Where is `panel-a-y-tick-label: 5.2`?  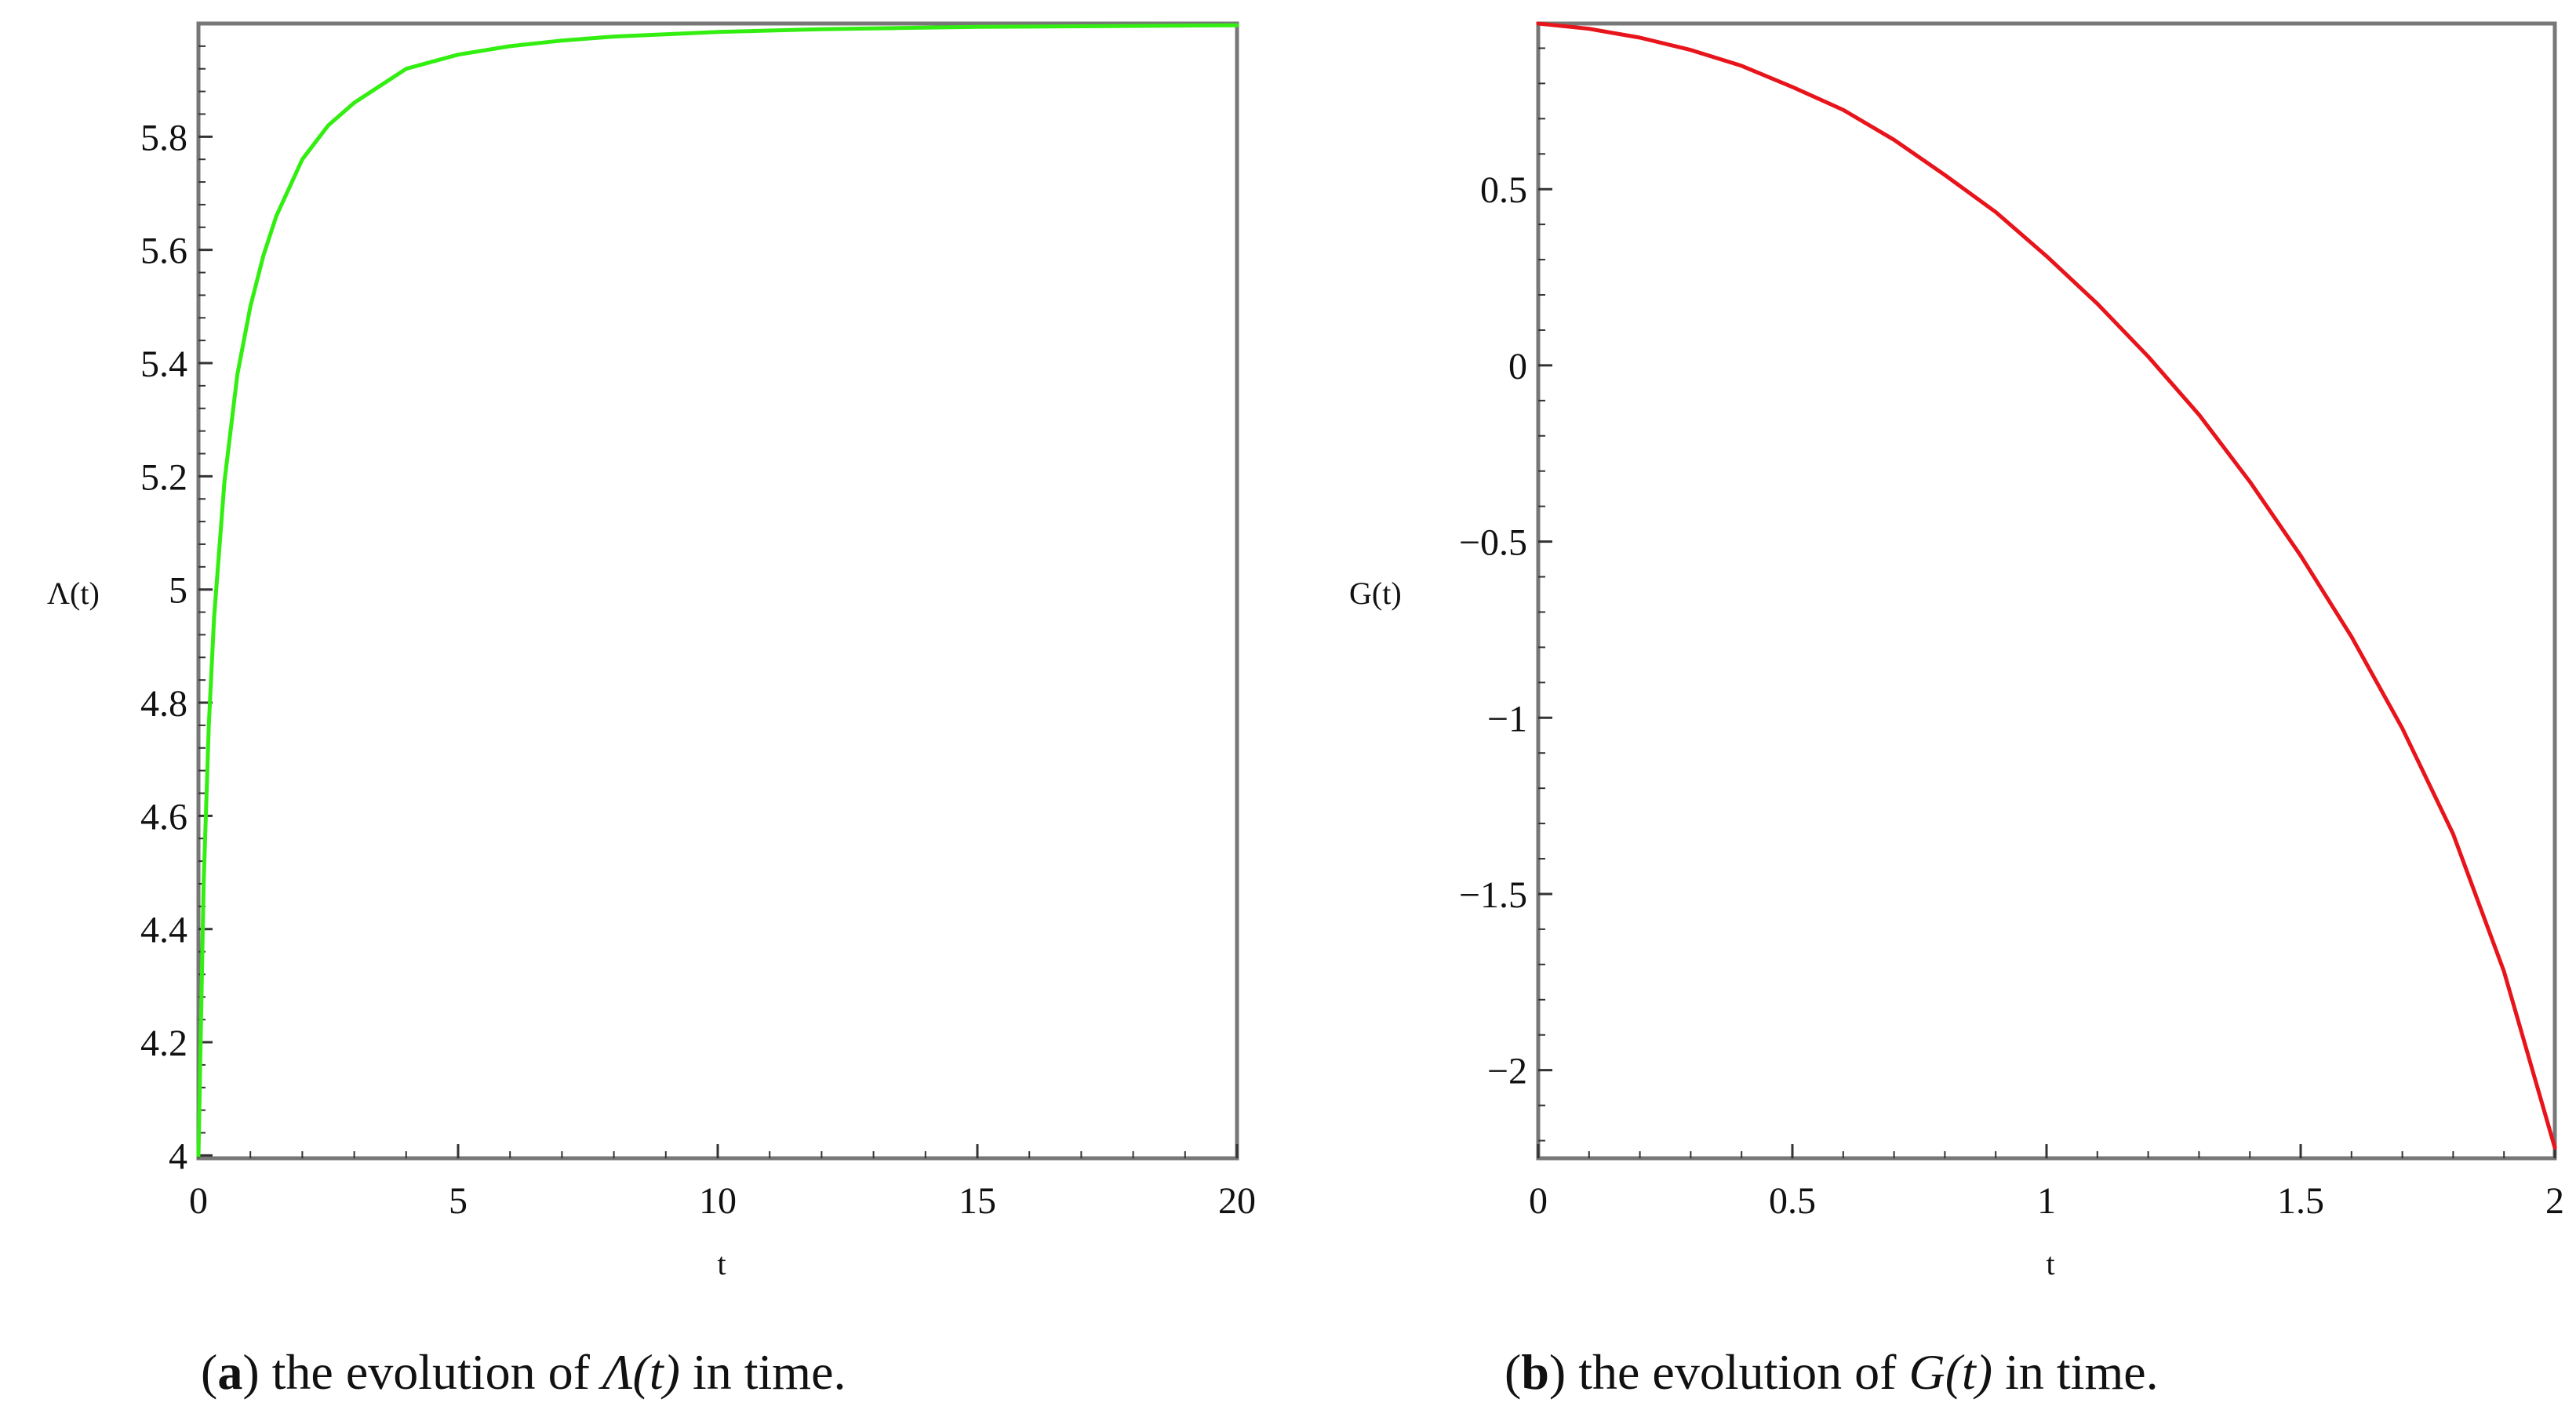 panel-a-y-tick-label: 5.2 is located at coordinates (163, 477).